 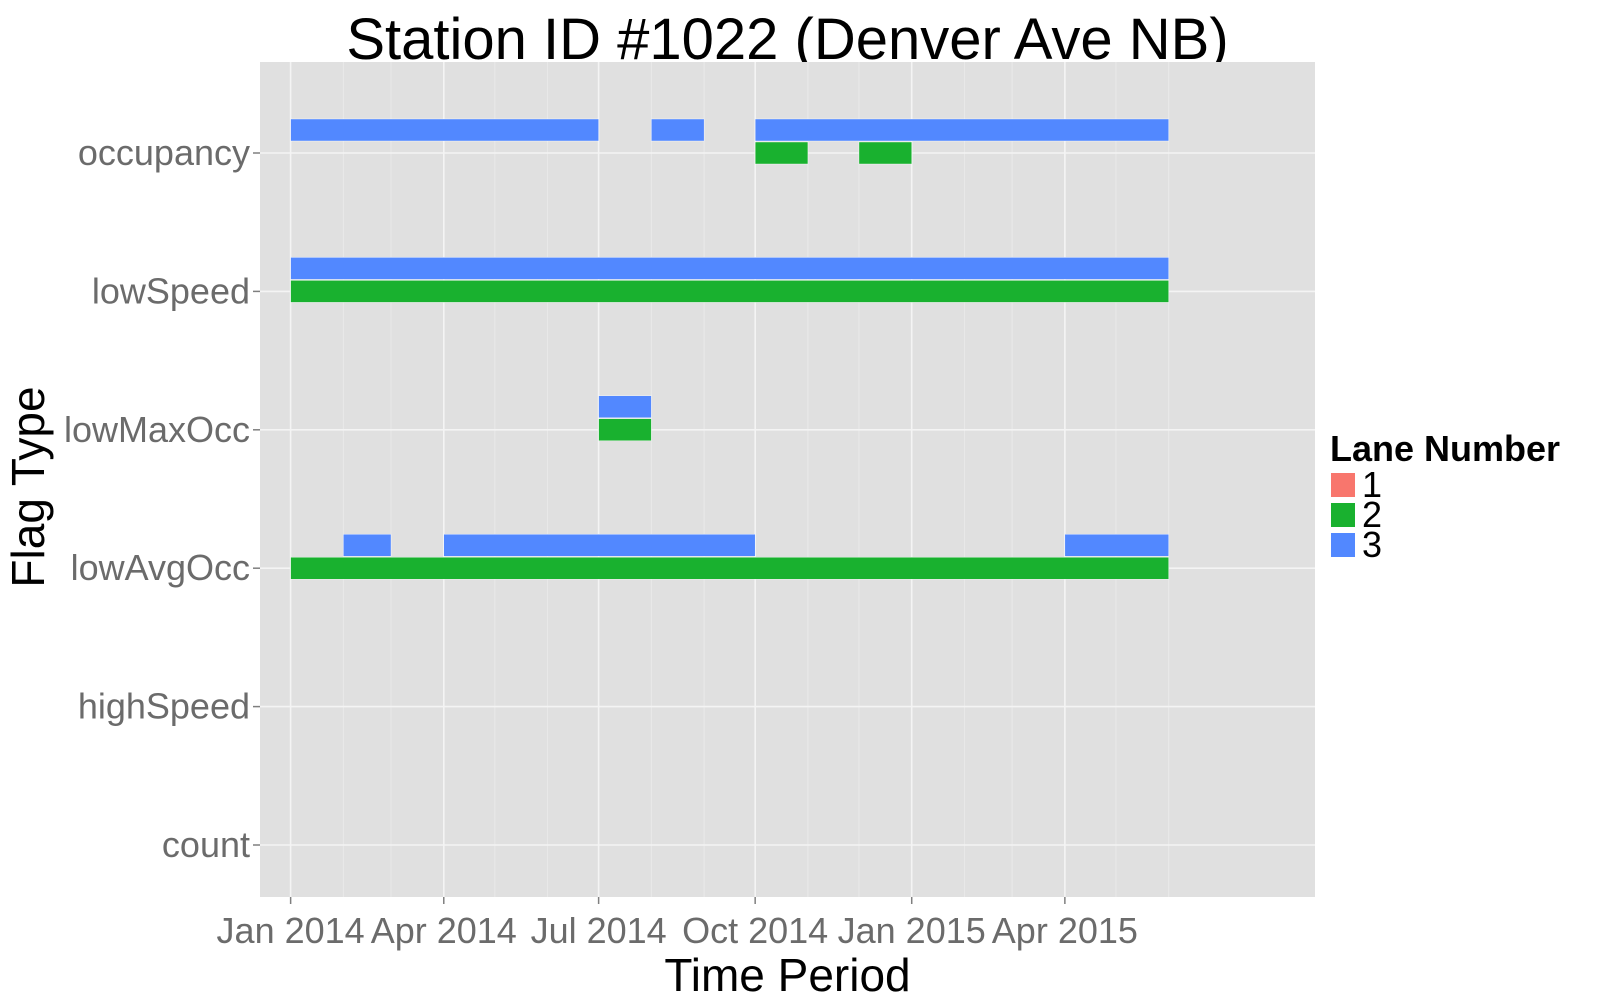 What do you see at coordinates (160, 567) in the screenshot?
I see `y-tick-label: lowAvgOcc` at bounding box center [160, 567].